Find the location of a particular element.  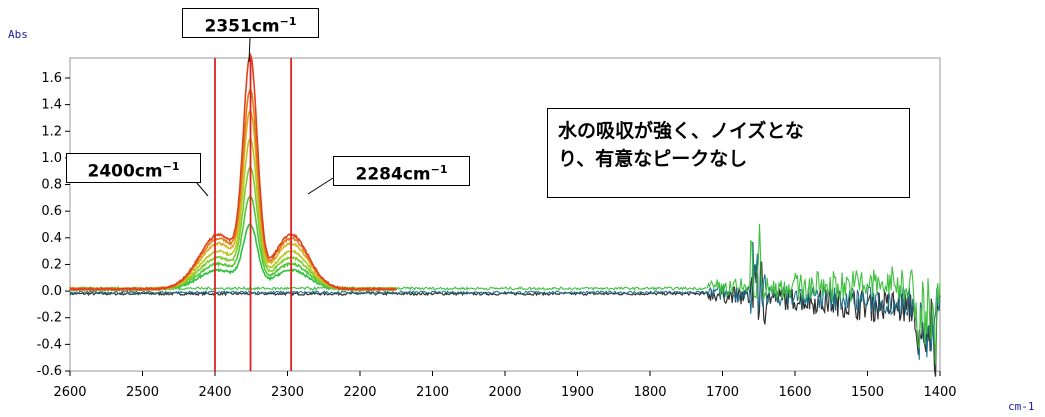

peak-label-2400: 2400cm−1 is located at coordinates (133, 168).